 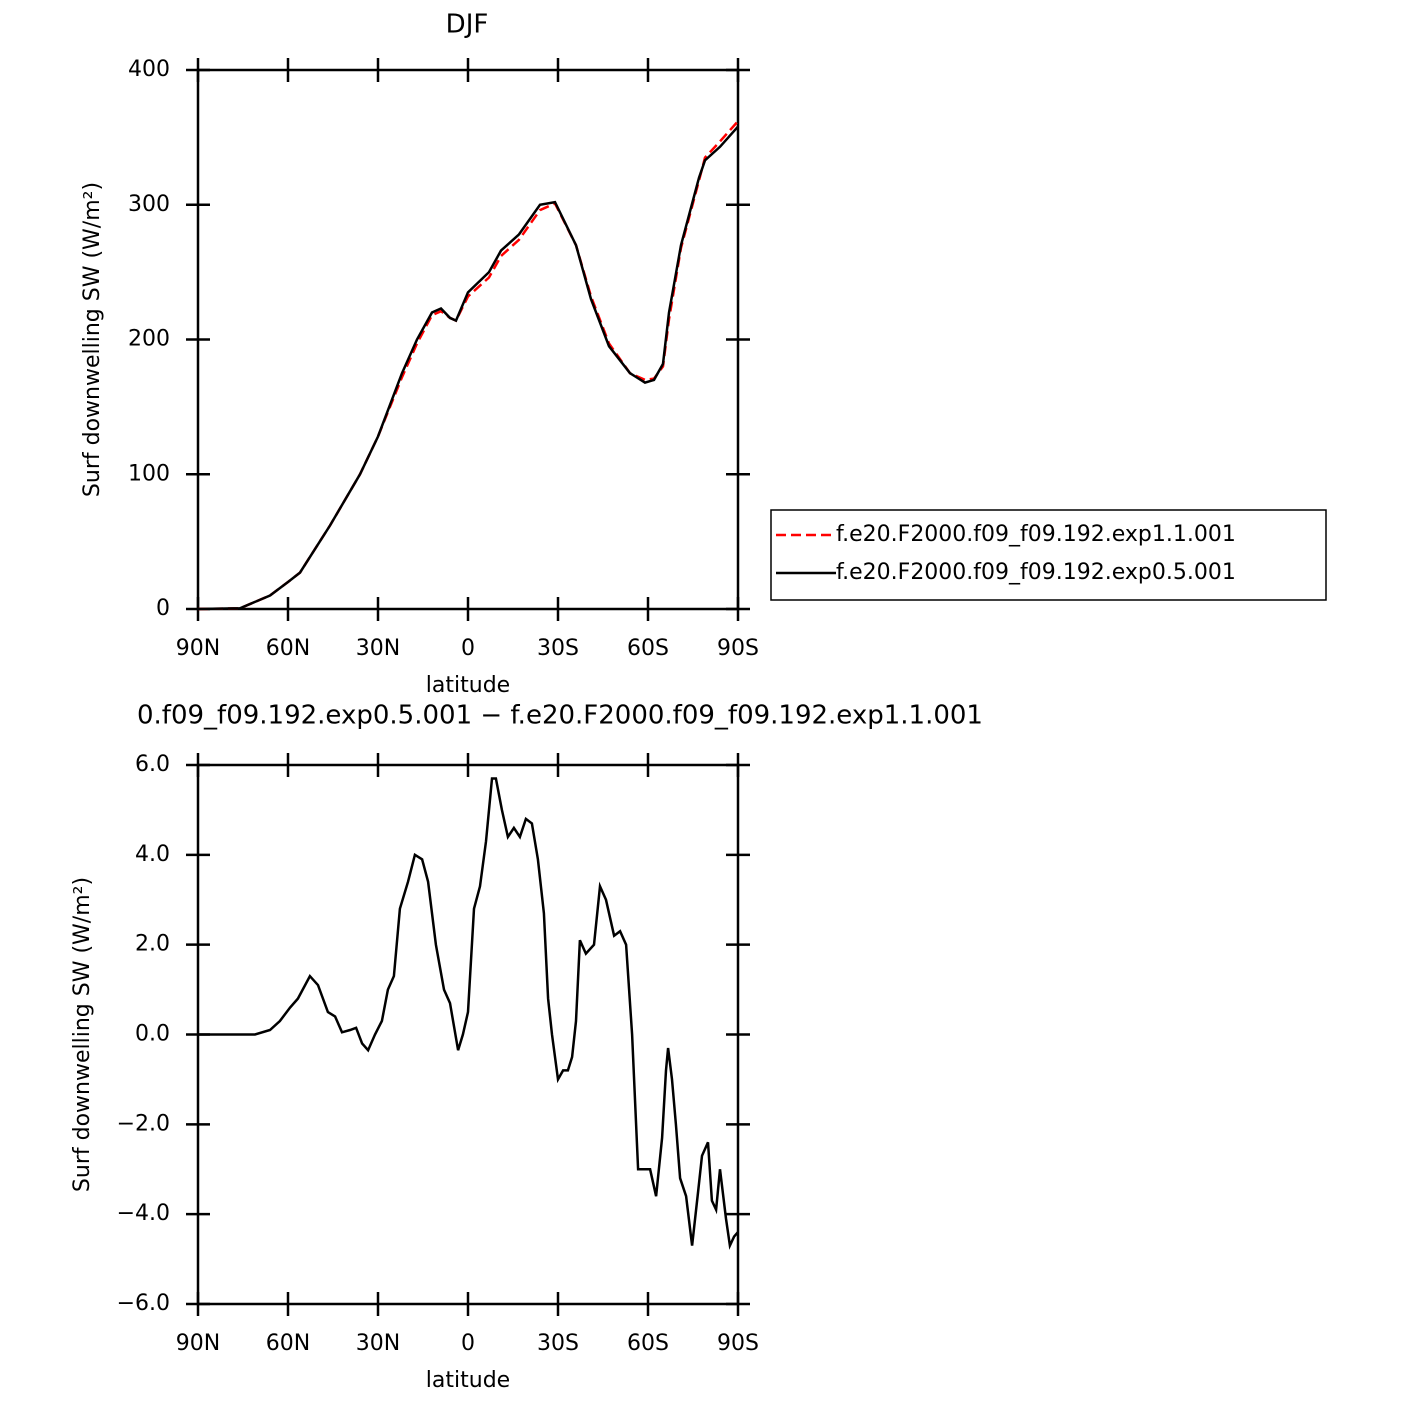 What do you see at coordinates (143, 1213) in the screenshot?
I see `y-tick-label: −4.0` at bounding box center [143, 1213].